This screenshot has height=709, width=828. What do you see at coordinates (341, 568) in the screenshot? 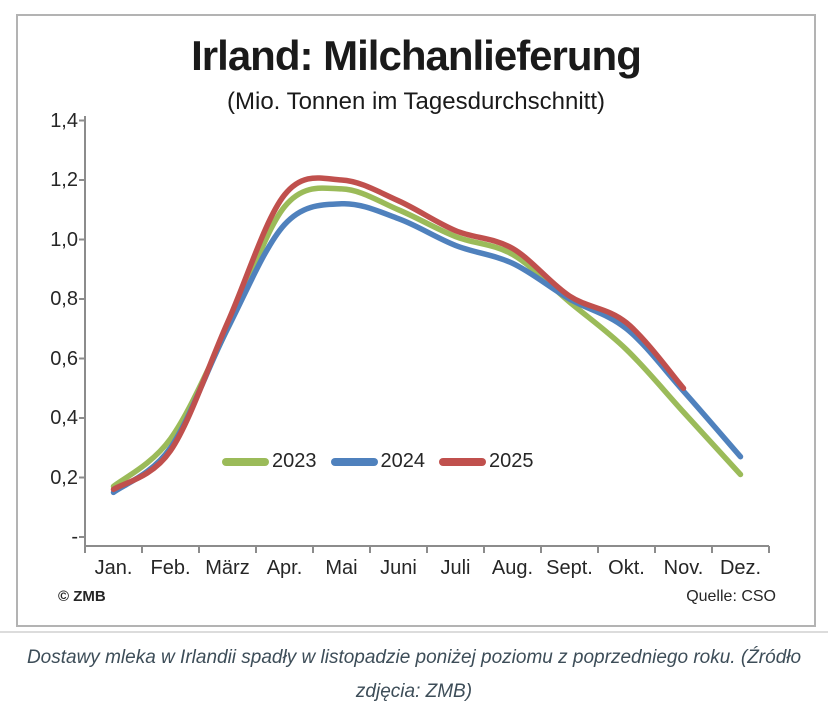
I see `x-tick-label: Mai` at bounding box center [341, 568].